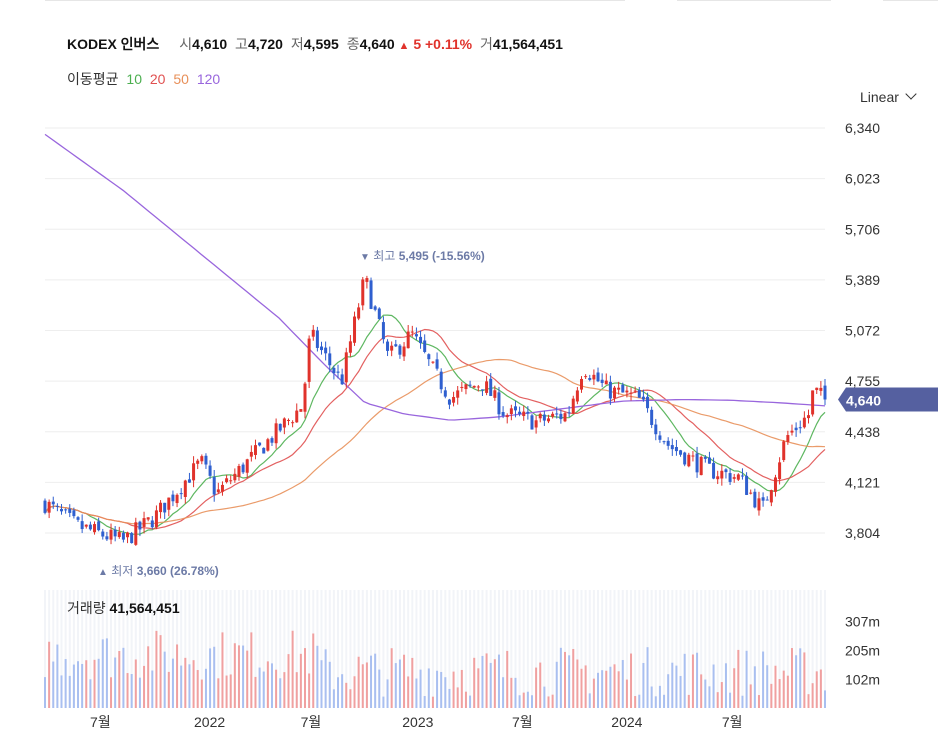 This screenshot has height=747, width=938. What do you see at coordinates (86, 608) in the screenshot?
I see `volume-title-label: 거래량` at bounding box center [86, 608].